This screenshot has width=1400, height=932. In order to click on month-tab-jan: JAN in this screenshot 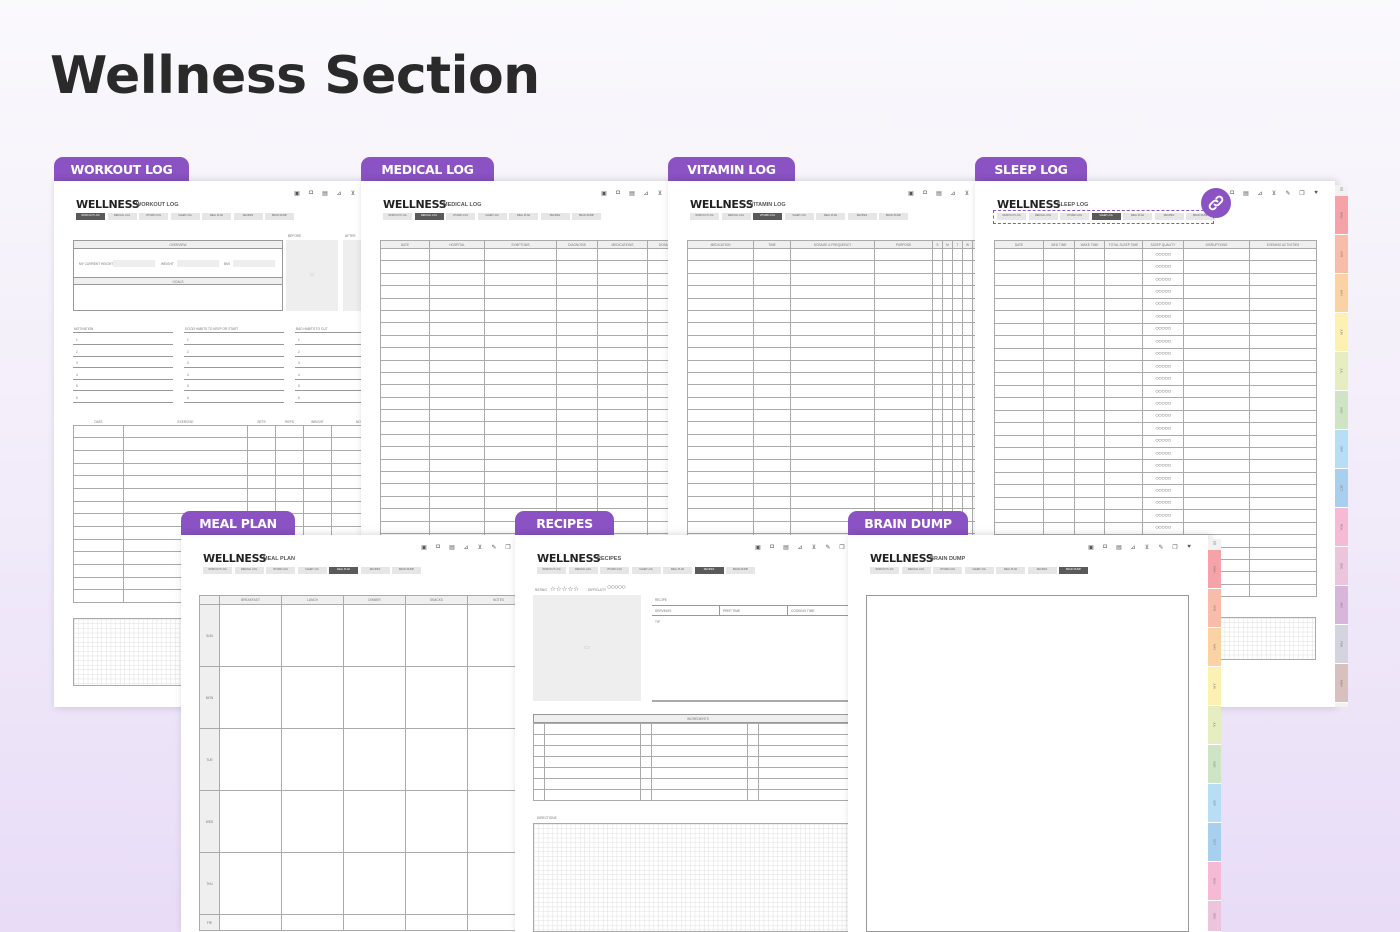, I will do `click(1341, 605)`.